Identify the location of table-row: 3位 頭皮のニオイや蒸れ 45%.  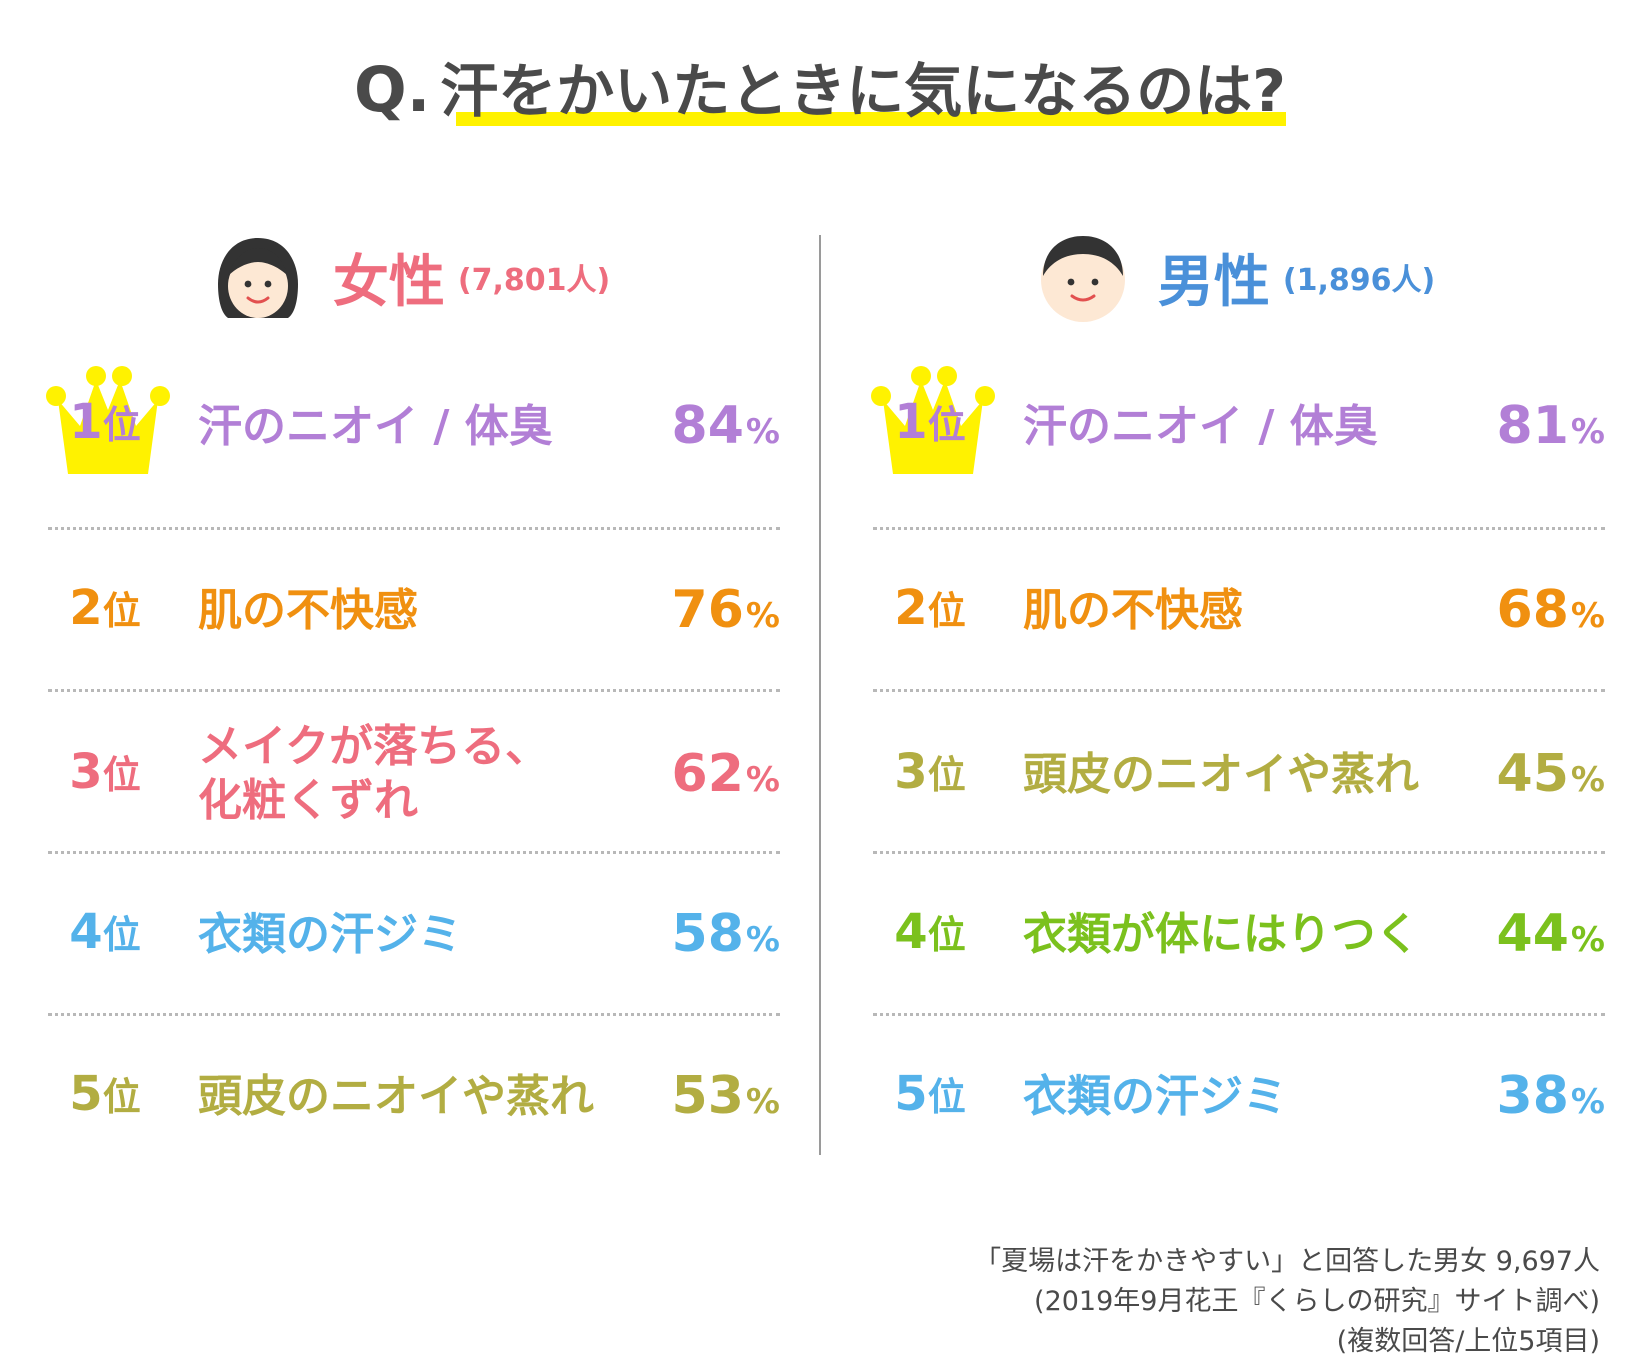
(1235, 773).